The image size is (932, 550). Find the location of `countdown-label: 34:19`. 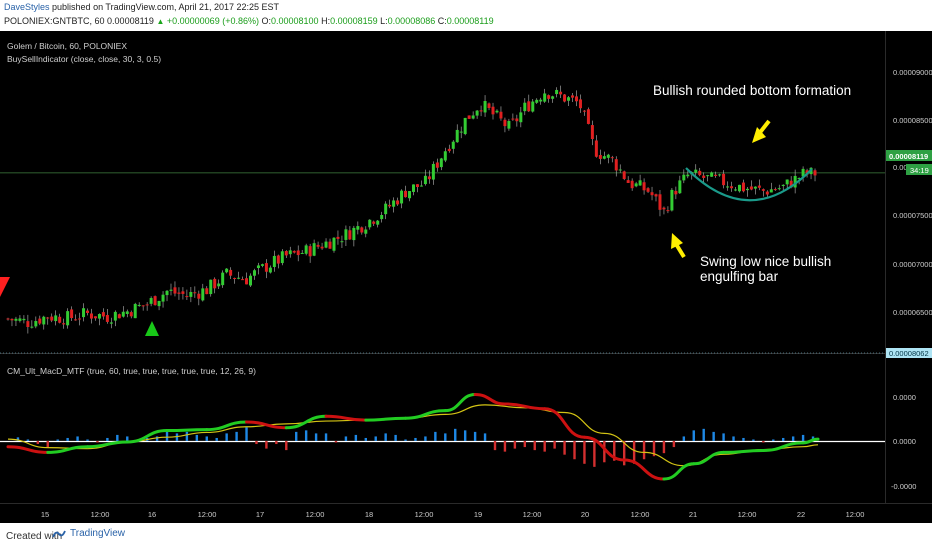

countdown-label: 34:19 is located at coordinates (919, 170).